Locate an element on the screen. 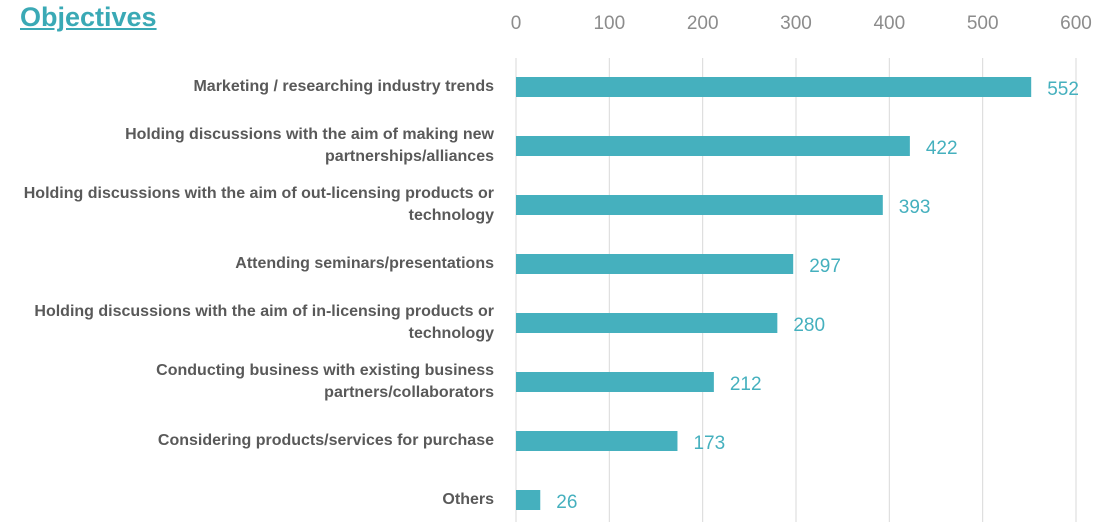 Image resolution: width=1098 pixels, height=525 pixels. data-label: 297 is located at coordinates (825, 266).